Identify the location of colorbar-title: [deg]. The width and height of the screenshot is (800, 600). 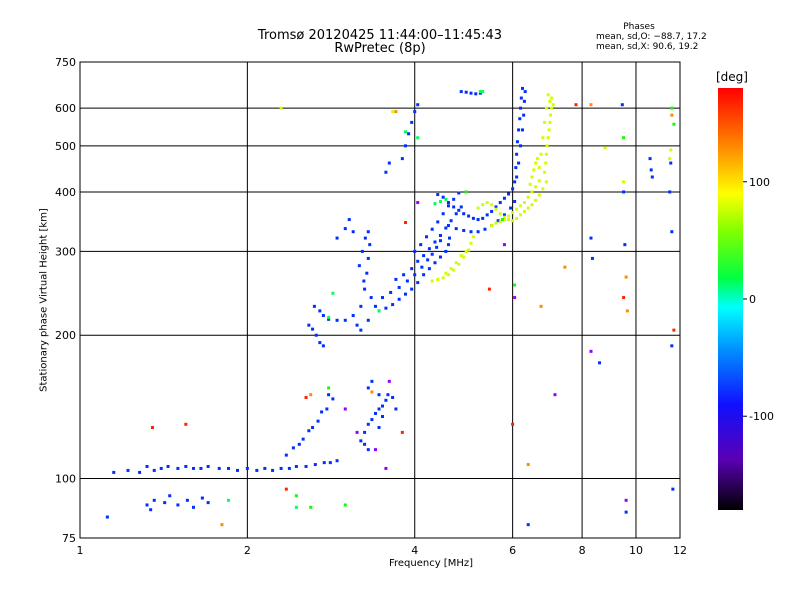
(732, 77).